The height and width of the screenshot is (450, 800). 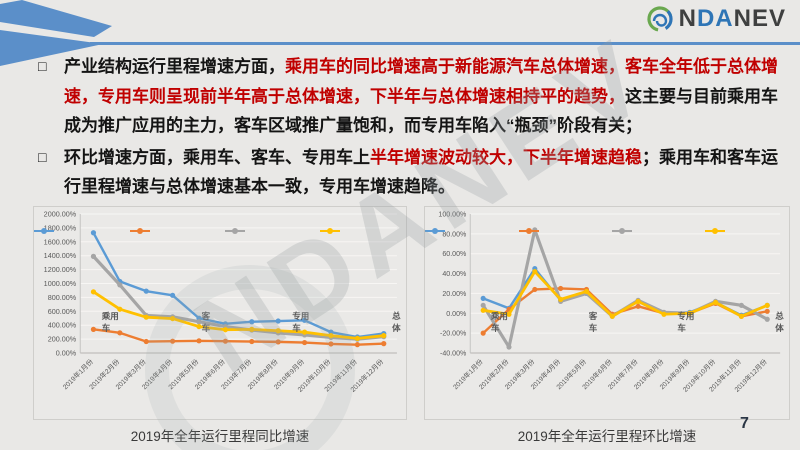 I want to click on bullet-text-segment-black: ；乘用车和客车运行里程增速与总体增速基本一致，专用车增速趋降。, so click(x=421, y=172).